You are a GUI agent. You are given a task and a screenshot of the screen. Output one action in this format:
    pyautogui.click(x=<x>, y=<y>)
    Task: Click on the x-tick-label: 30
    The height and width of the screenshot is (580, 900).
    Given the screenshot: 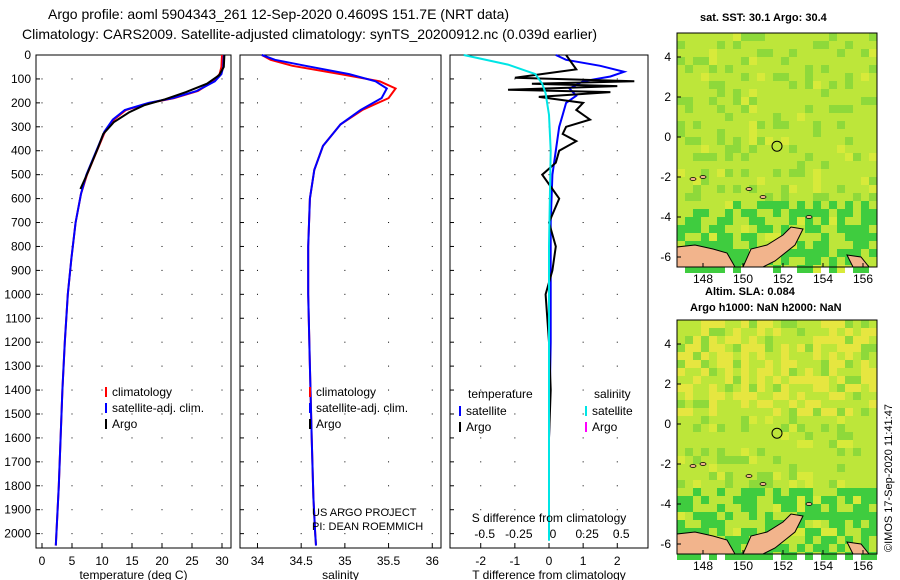 What is the action you would take?
    pyautogui.click(x=222, y=561)
    